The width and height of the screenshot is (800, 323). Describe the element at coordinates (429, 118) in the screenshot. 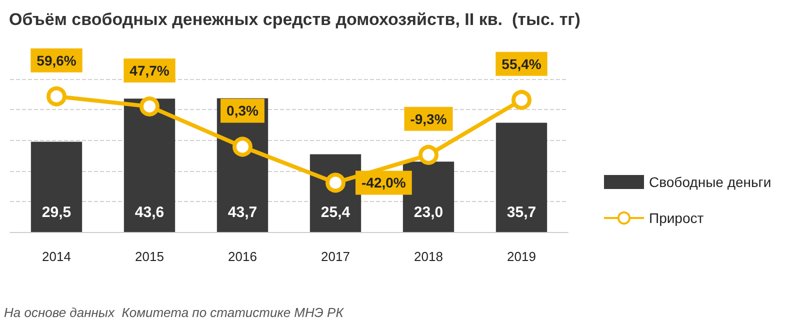

I see `data-label: -9,3%` at that location.